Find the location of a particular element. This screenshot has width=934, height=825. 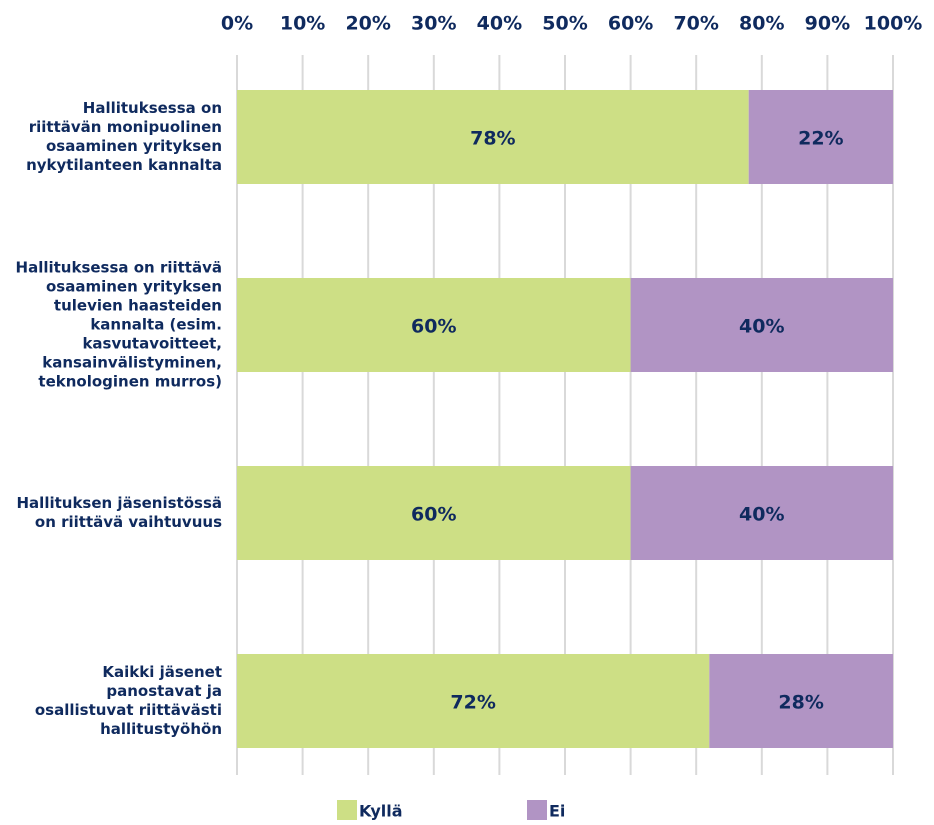

legend-label: Ei is located at coordinates (557, 811).